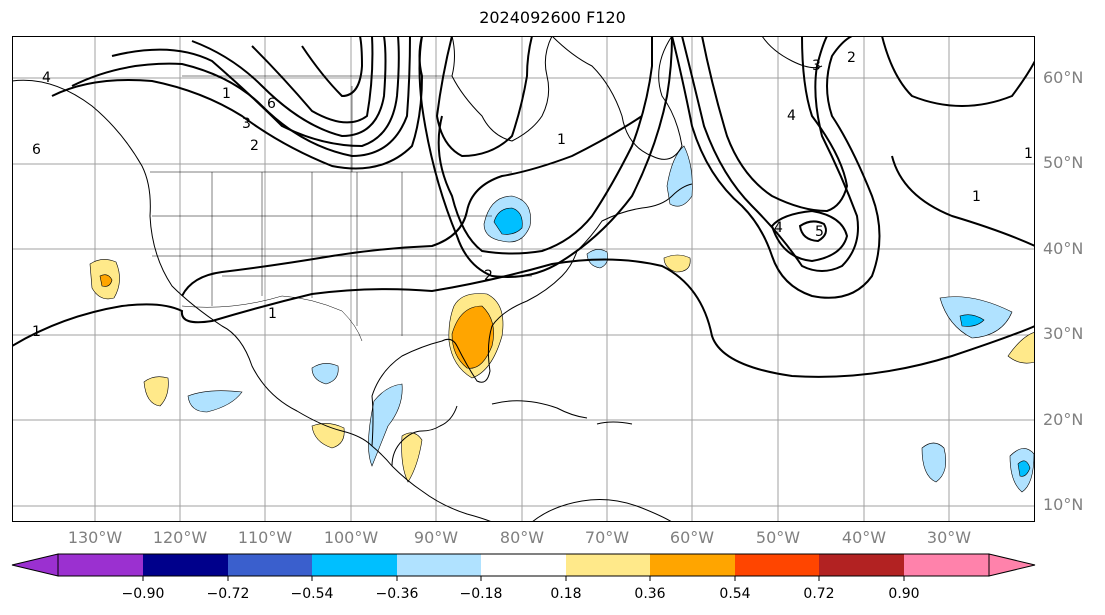  Describe the element at coordinates (650, 594) in the screenshot. I see `colorbar-tick-label: 0.36` at that location.